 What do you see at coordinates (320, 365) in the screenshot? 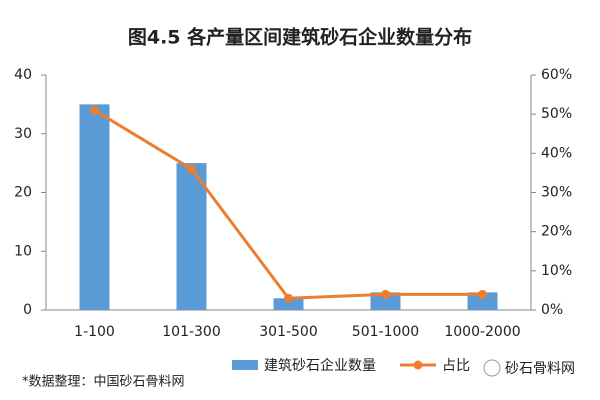
I see `legend-label: 建筑砂石企业数量` at bounding box center [320, 365].